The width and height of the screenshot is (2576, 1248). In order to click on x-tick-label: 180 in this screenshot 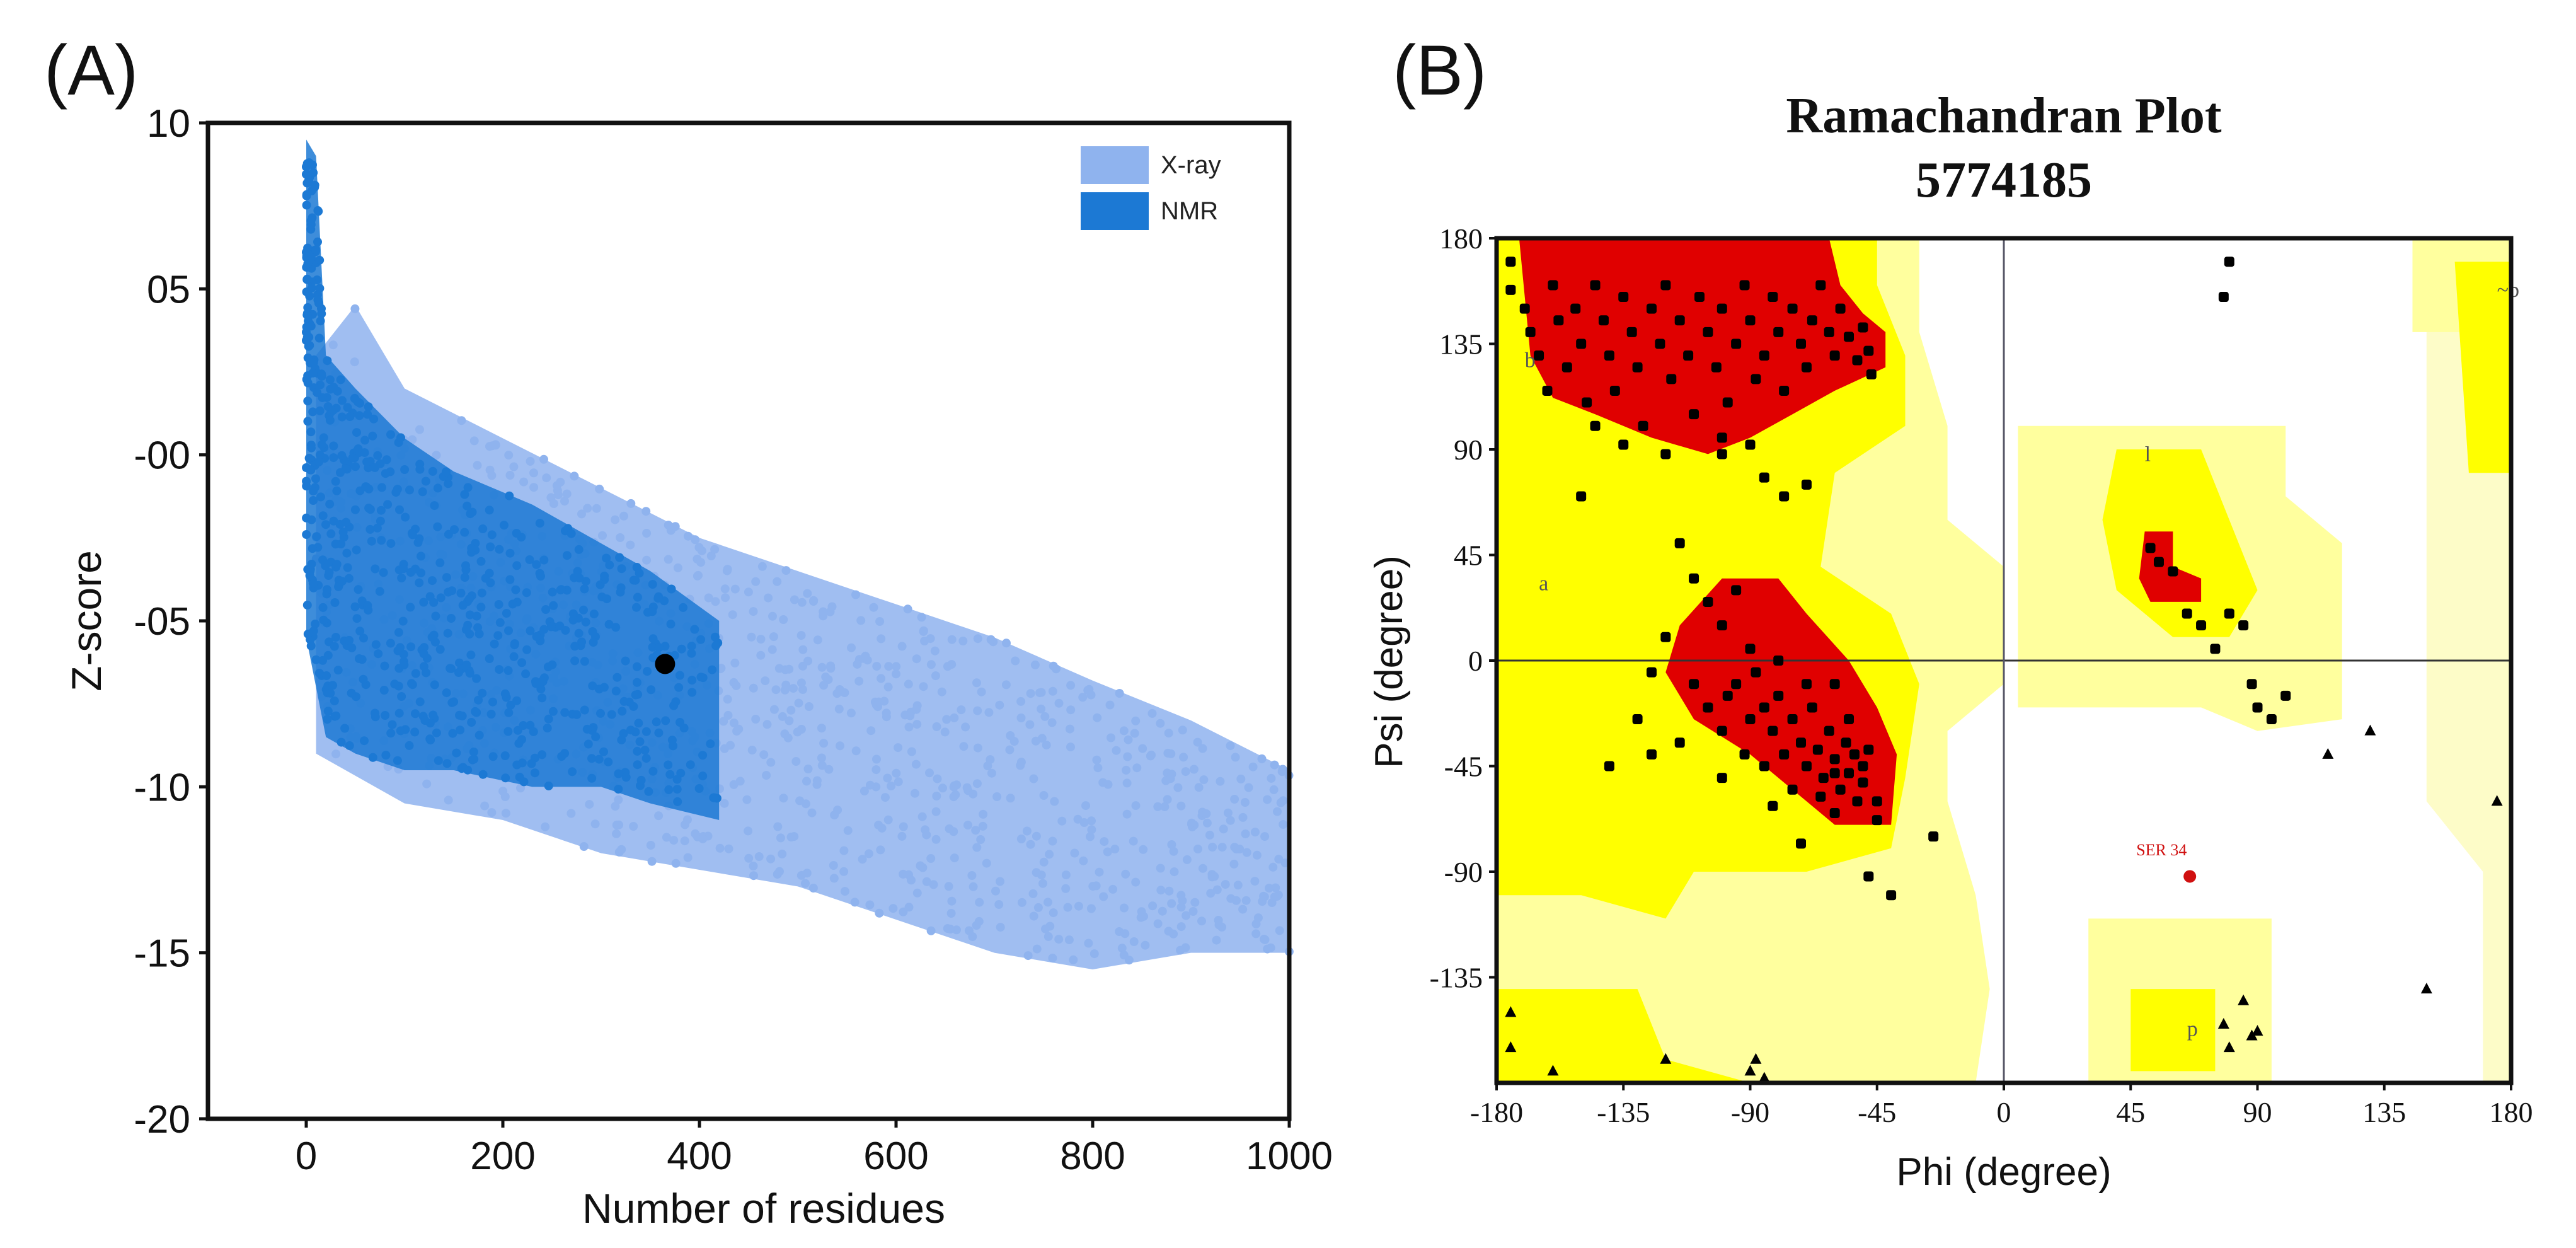, I will do `click(2511, 1112)`.